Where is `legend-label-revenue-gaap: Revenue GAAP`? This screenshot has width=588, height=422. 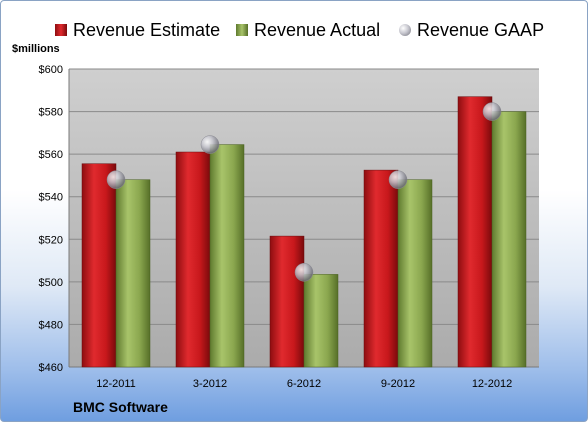
legend-label-revenue-gaap: Revenue GAAP is located at coordinates (481, 29).